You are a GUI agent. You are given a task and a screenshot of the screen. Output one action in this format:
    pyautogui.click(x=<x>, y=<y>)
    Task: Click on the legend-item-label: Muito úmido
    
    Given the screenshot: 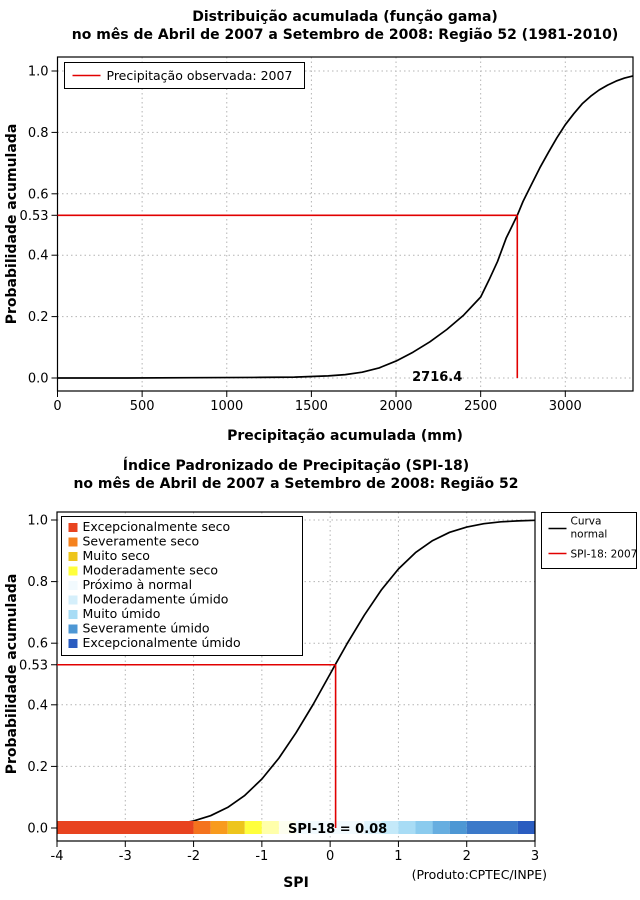 What is the action you would take?
    pyautogui.click(x=122, y=613)
    